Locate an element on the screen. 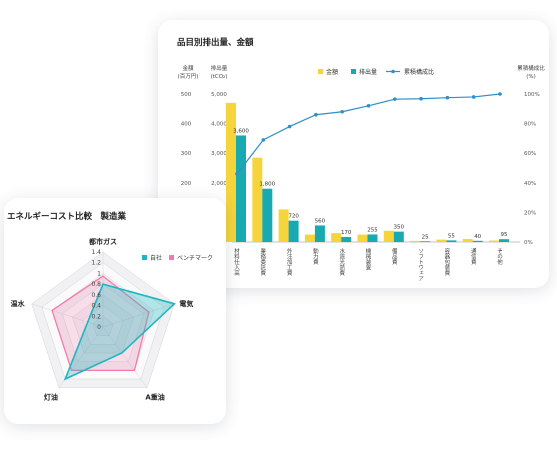 Image resolution: width=557 pixels, height=459 pixels. pareto-chart-title: 品目別排出量、金額 is located at coordinates (215, 43).